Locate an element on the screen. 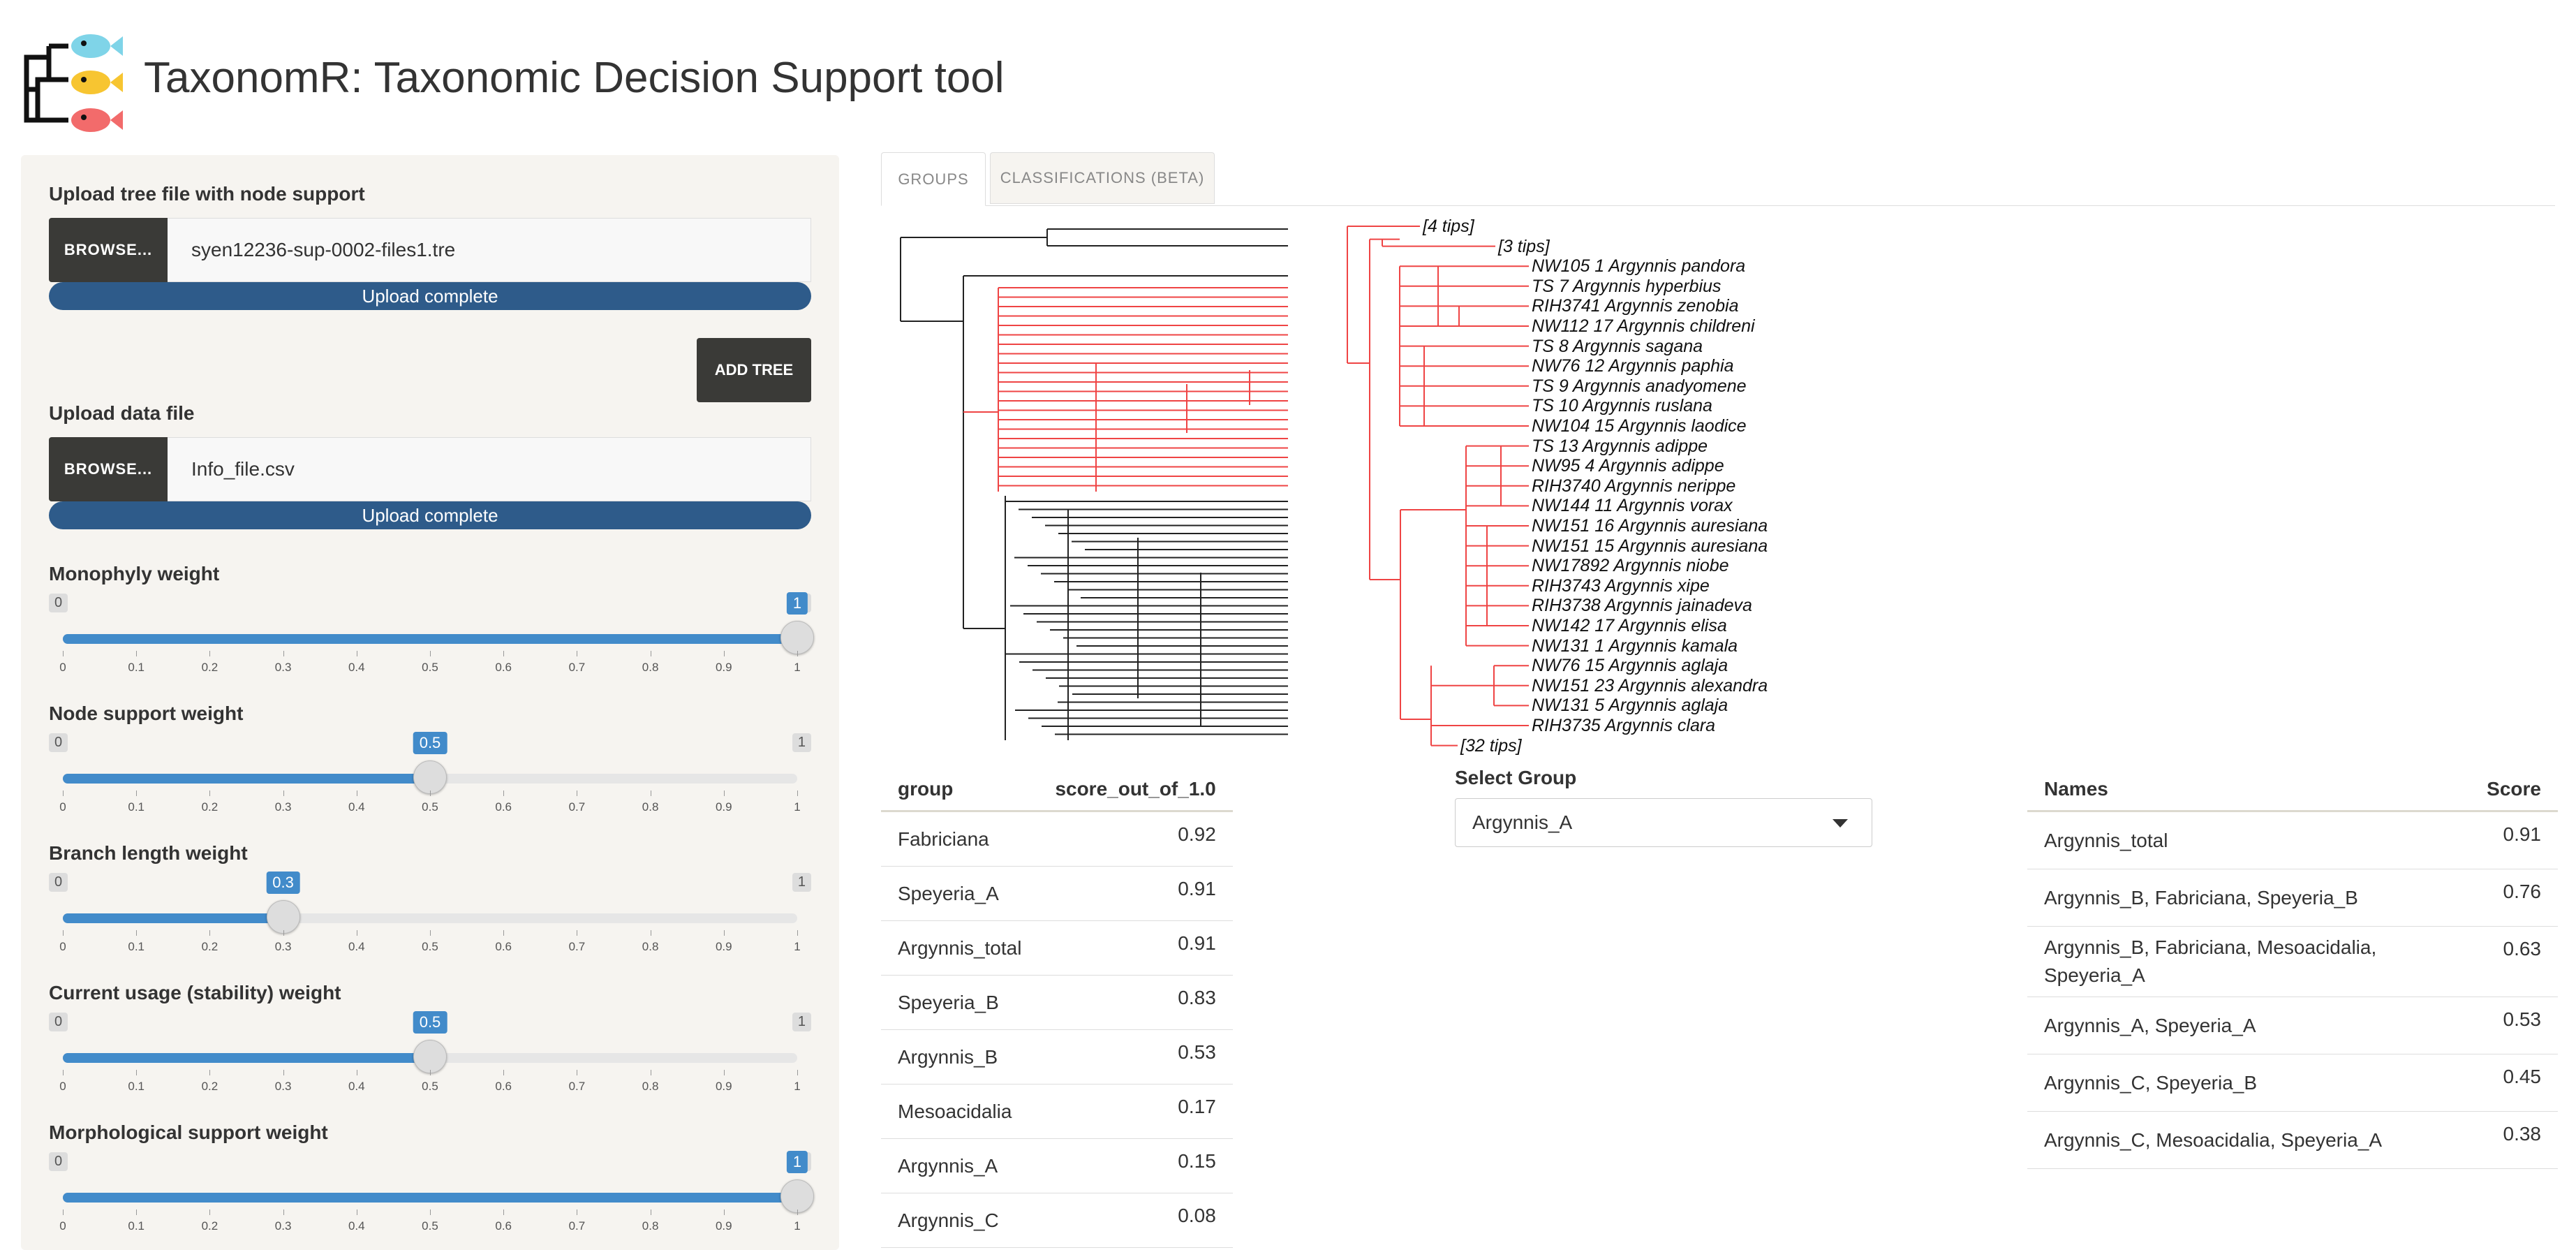  slider-tick-label: 0.5 is located at coordinates (430, 1086).